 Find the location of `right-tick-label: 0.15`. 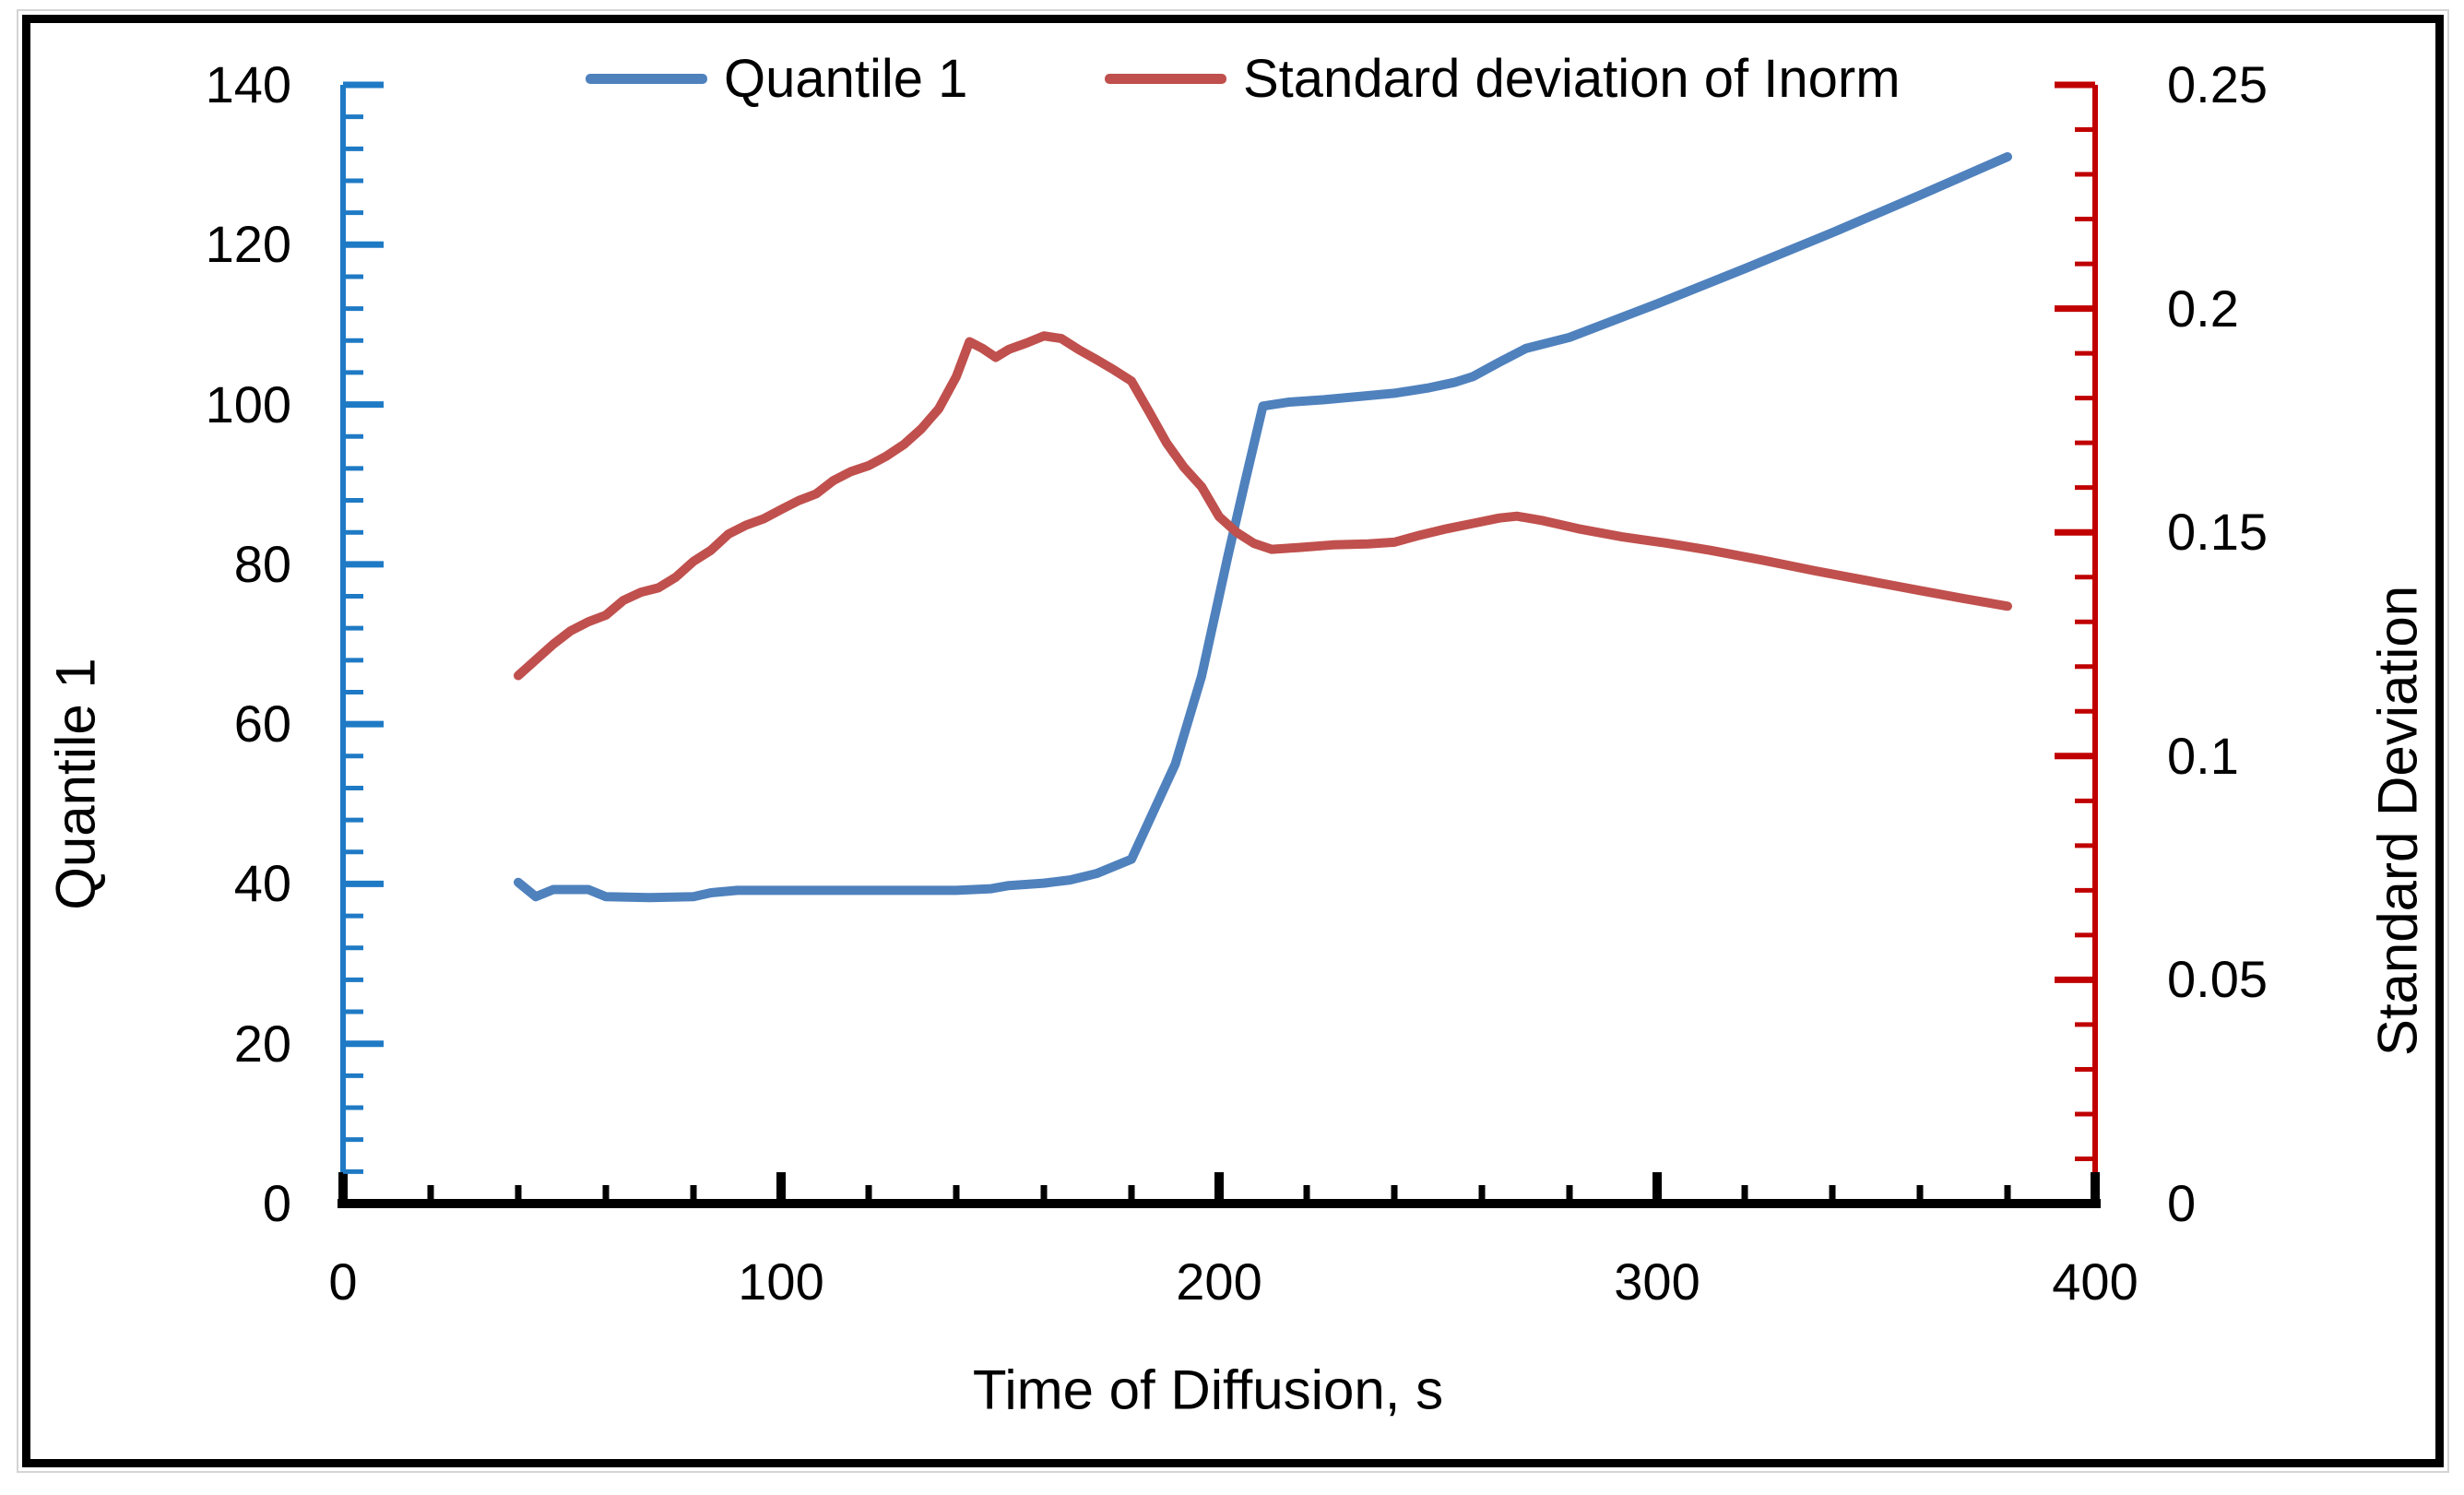

right-tick-label: 0.15 is located at coordinates (2218, 532).